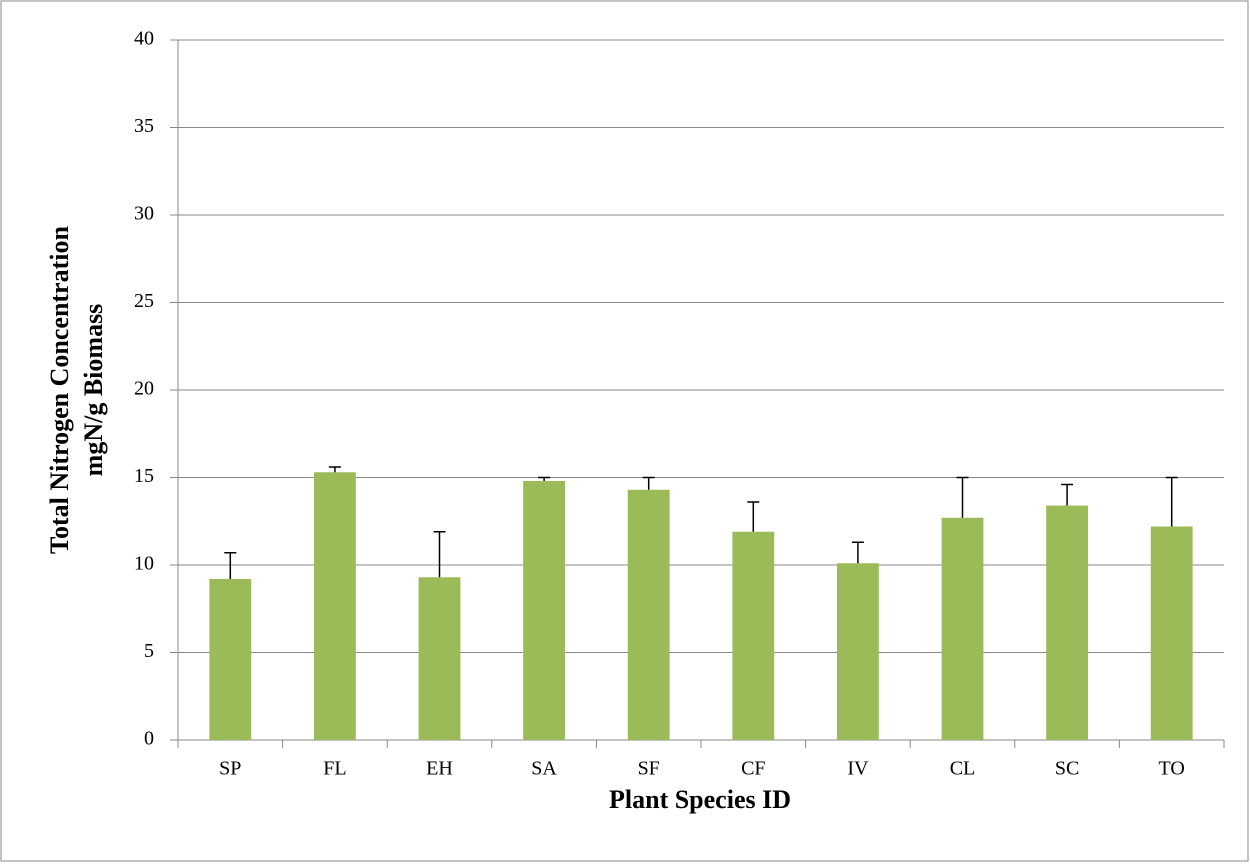  What do you see at coordinates (149, 739) in the screenshot?
I see `y-tick-label: 0` at bounding box center [149, 739].